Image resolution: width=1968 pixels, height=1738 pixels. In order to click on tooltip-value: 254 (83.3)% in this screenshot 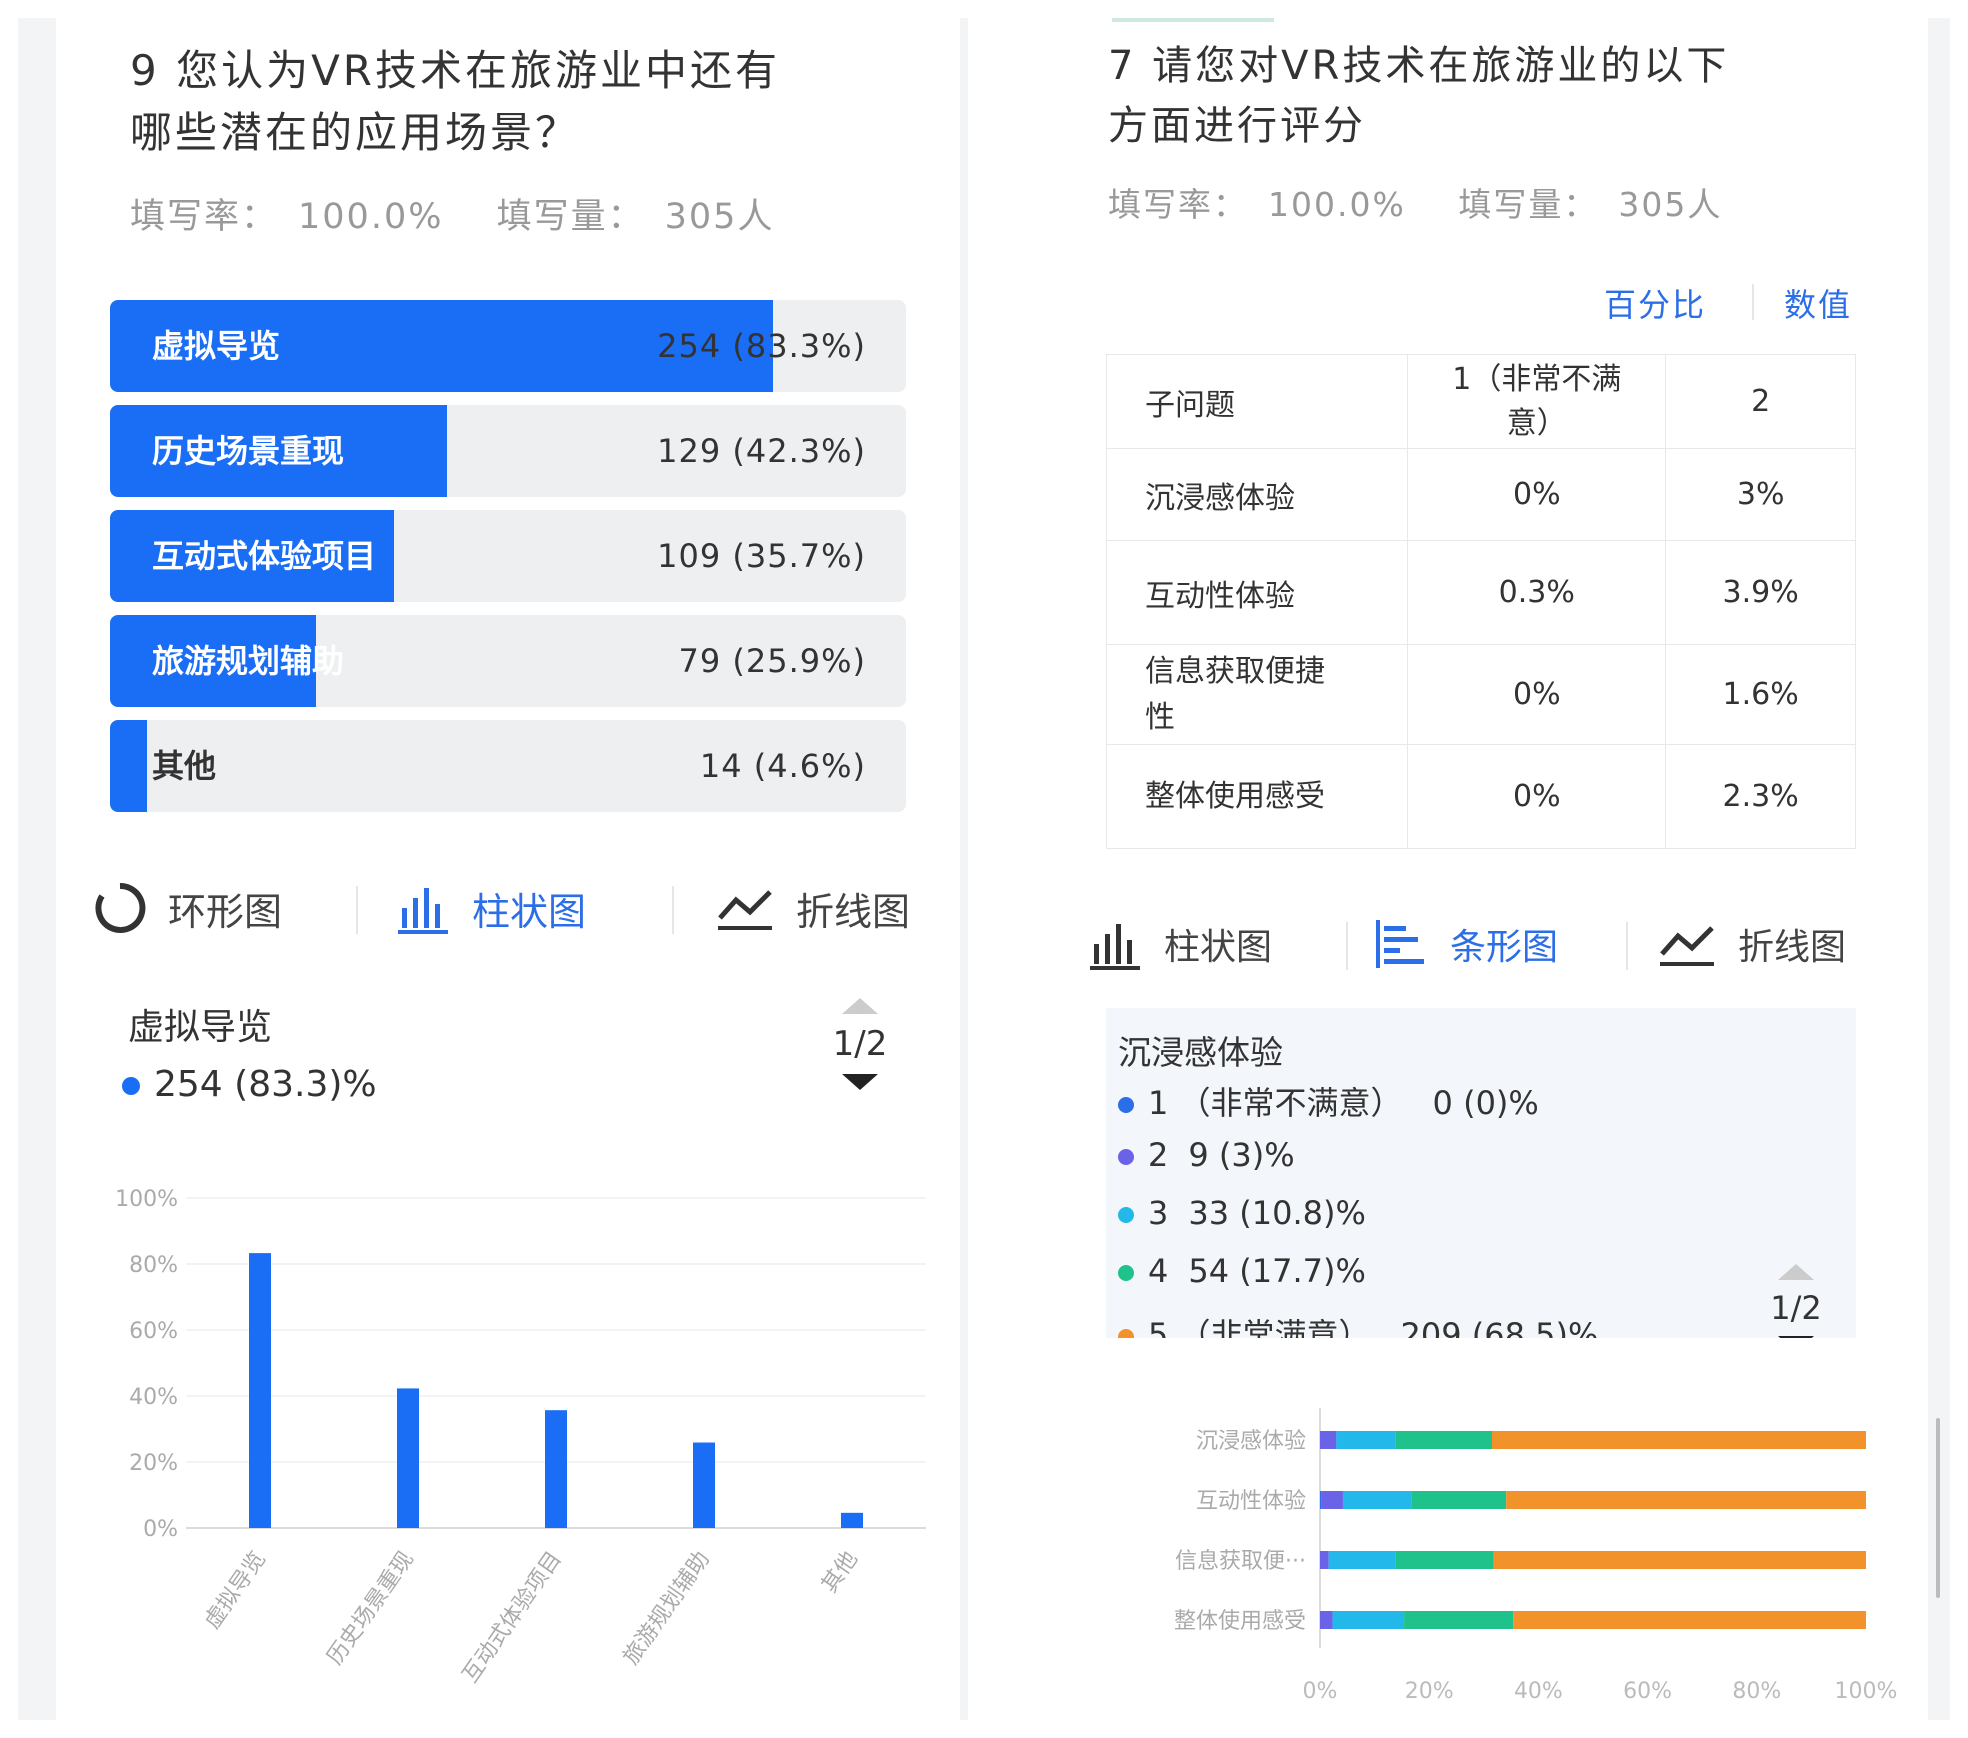, I will do `click(249, 1084)`.